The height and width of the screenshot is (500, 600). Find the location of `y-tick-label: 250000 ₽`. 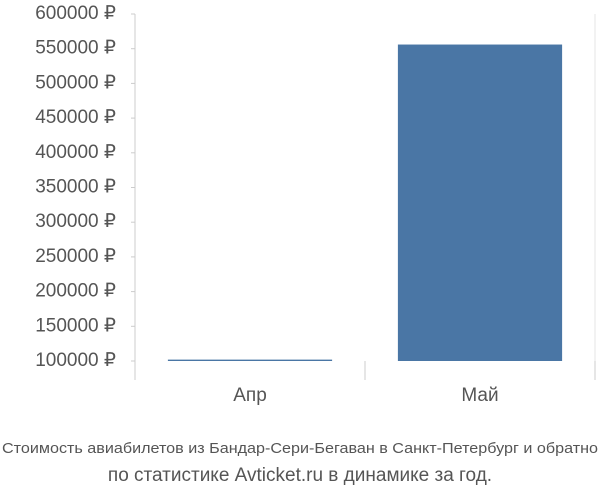

y-tick-label: 250000 ₽ is located at coordinates (75, 256).